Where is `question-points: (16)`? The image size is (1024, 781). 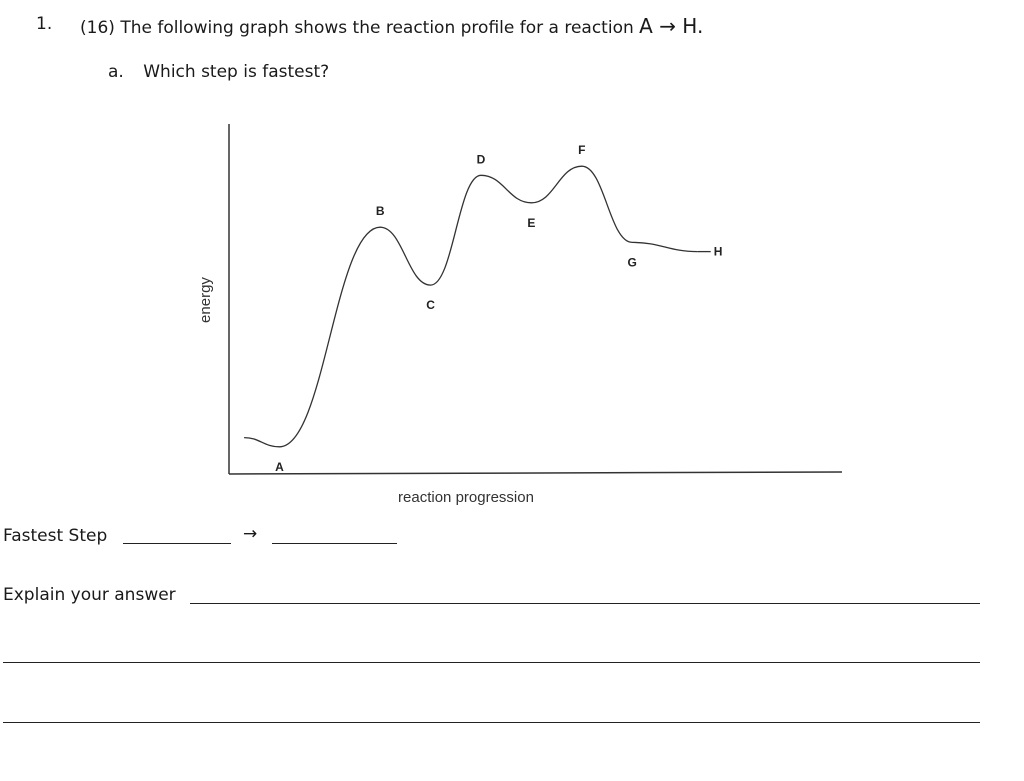 question-points: (16) is located at coordinates (97, 28).